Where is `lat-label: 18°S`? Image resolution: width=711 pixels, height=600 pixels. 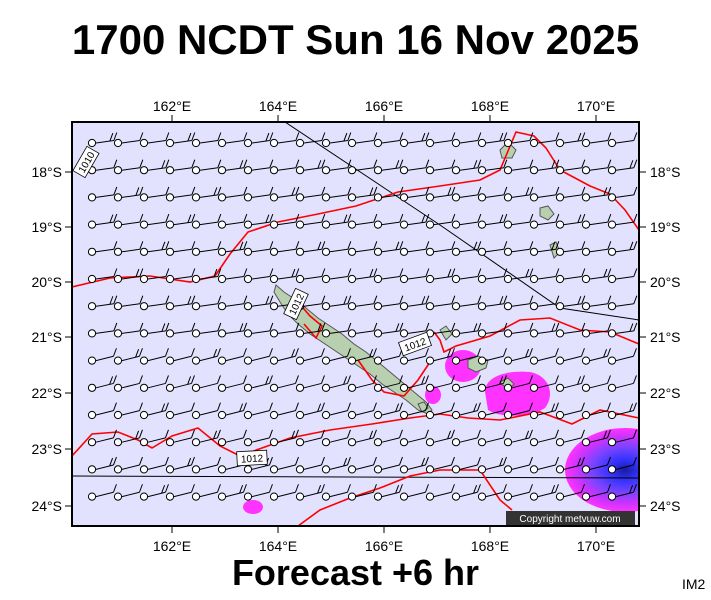 lat-label: 18°S is located at coordinates (46, 172).